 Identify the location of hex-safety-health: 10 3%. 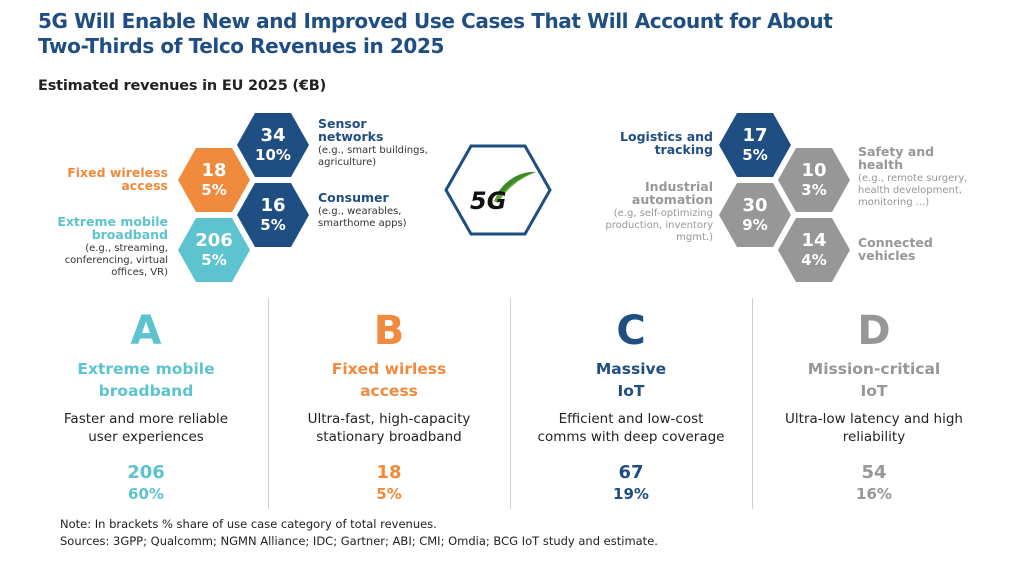
(814, 180).